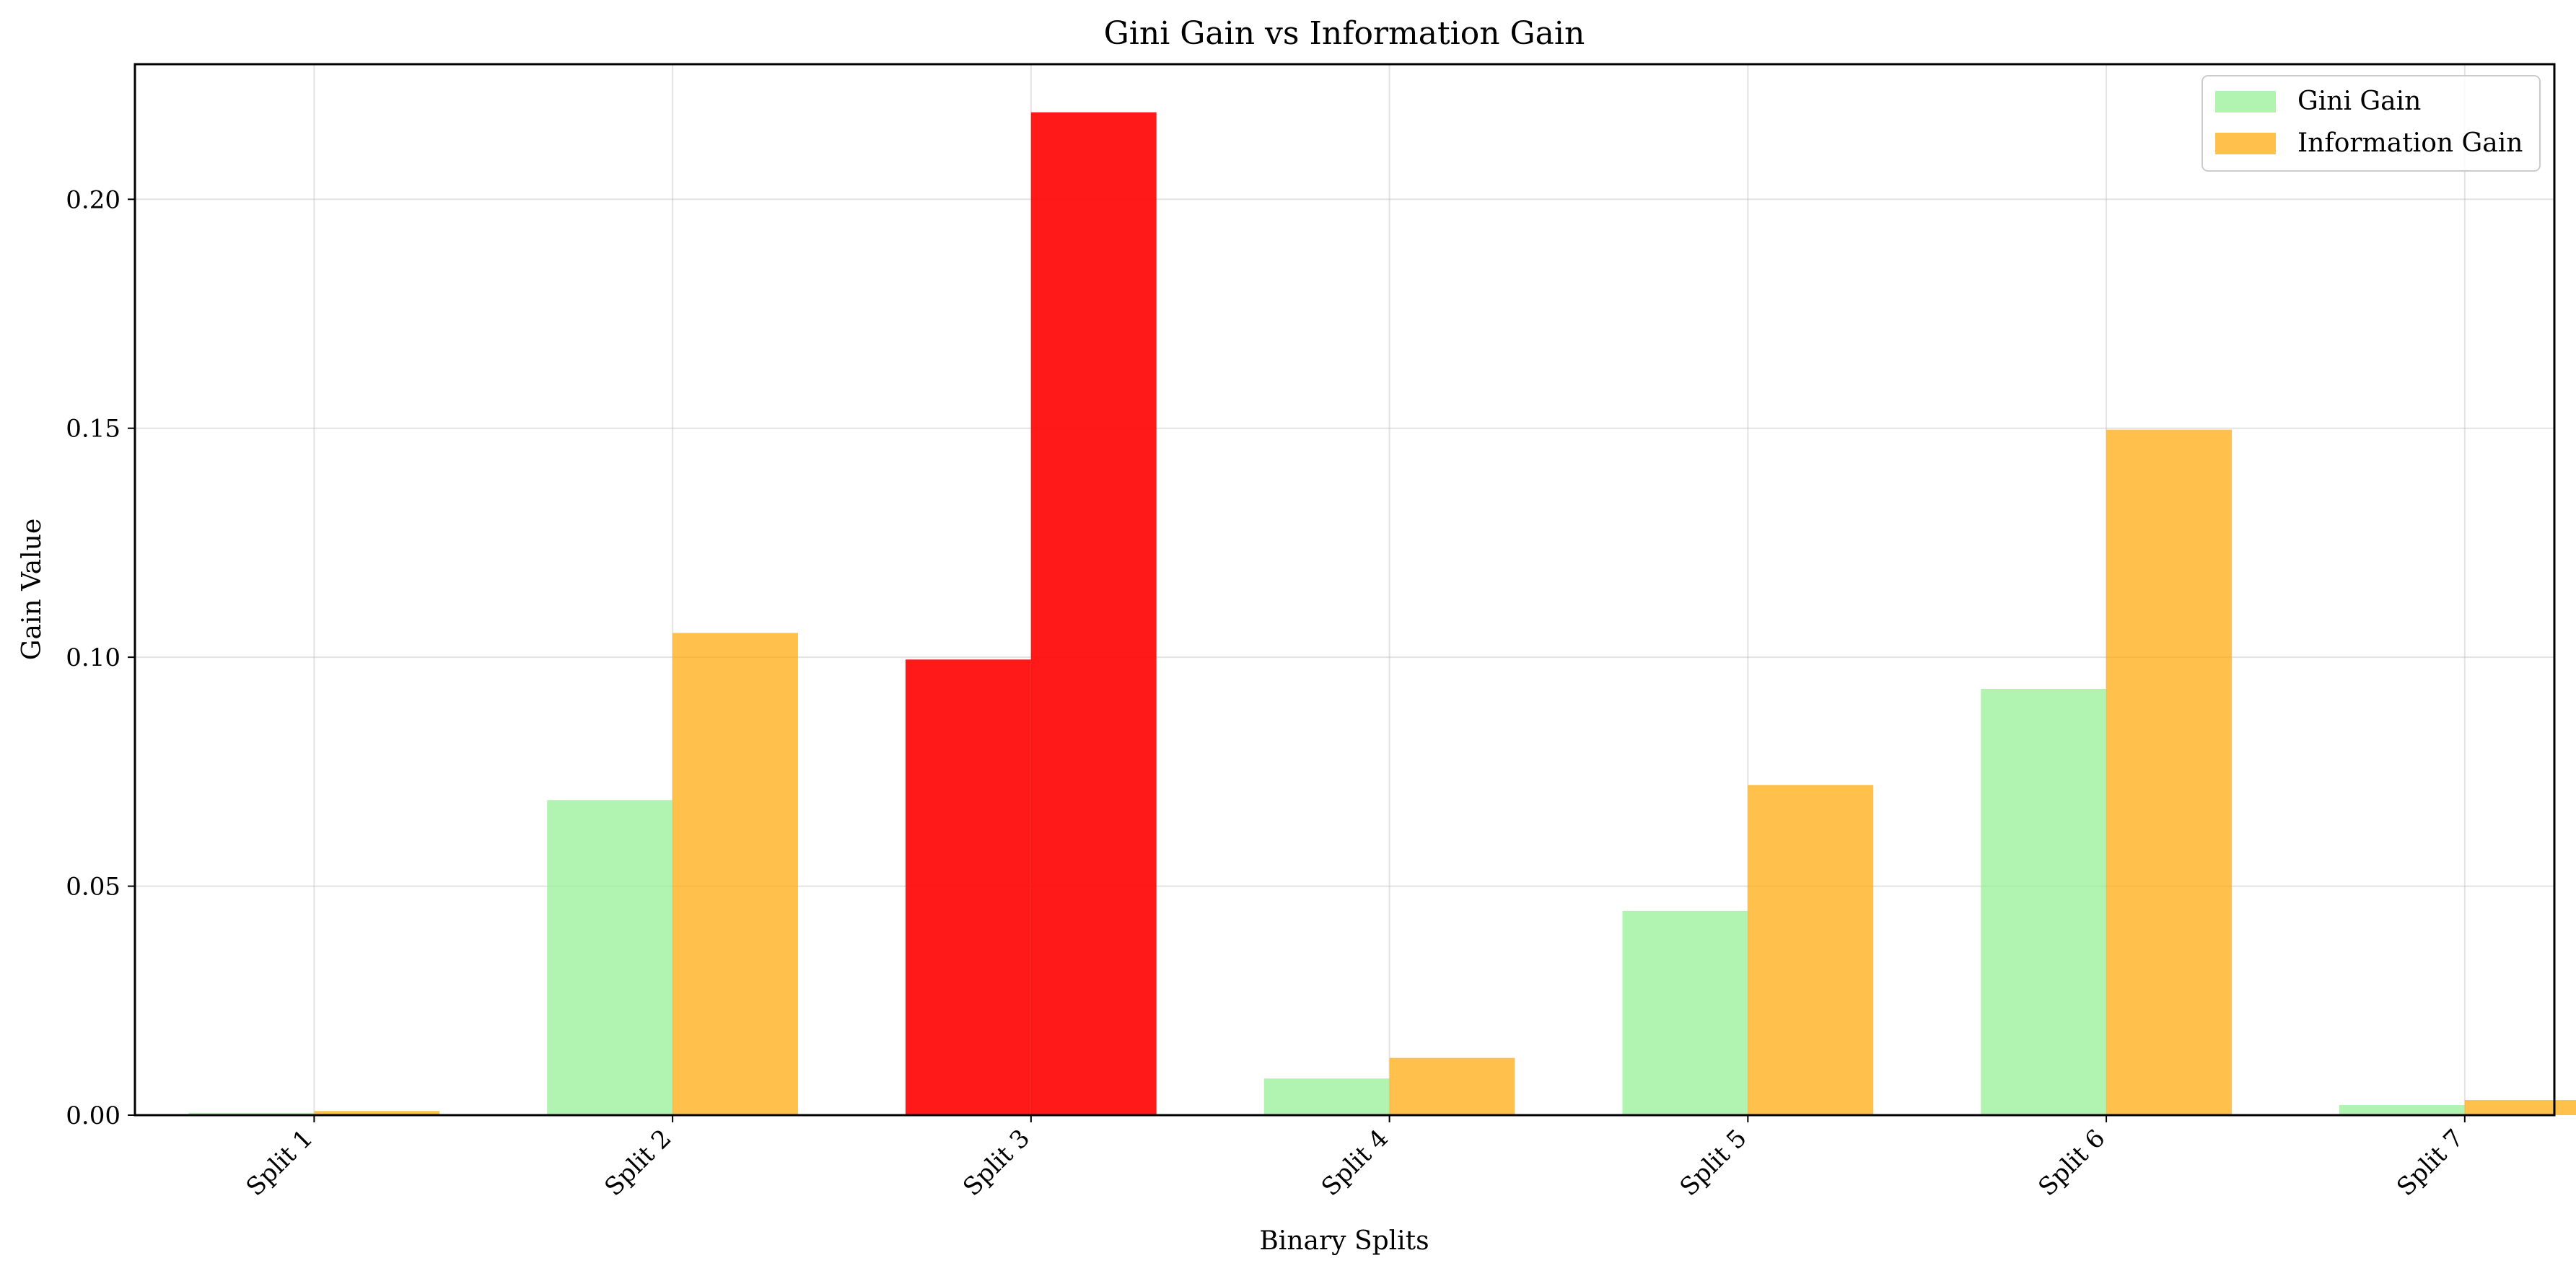 The height and width of the screenshot is (1276, 2576). I want to click on chart-title: Gini Gain vs Information Gain, so click(1344, 33).